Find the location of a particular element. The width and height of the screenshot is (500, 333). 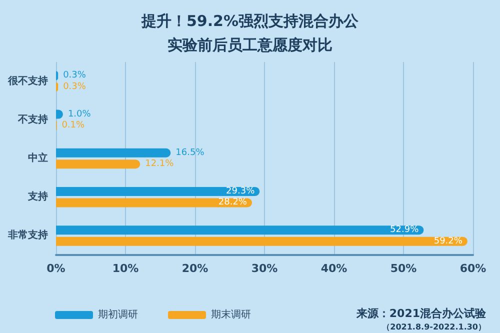

chart-title: 提升！59.2%强烈支持混合办公 is located at coordinates (250, 21).